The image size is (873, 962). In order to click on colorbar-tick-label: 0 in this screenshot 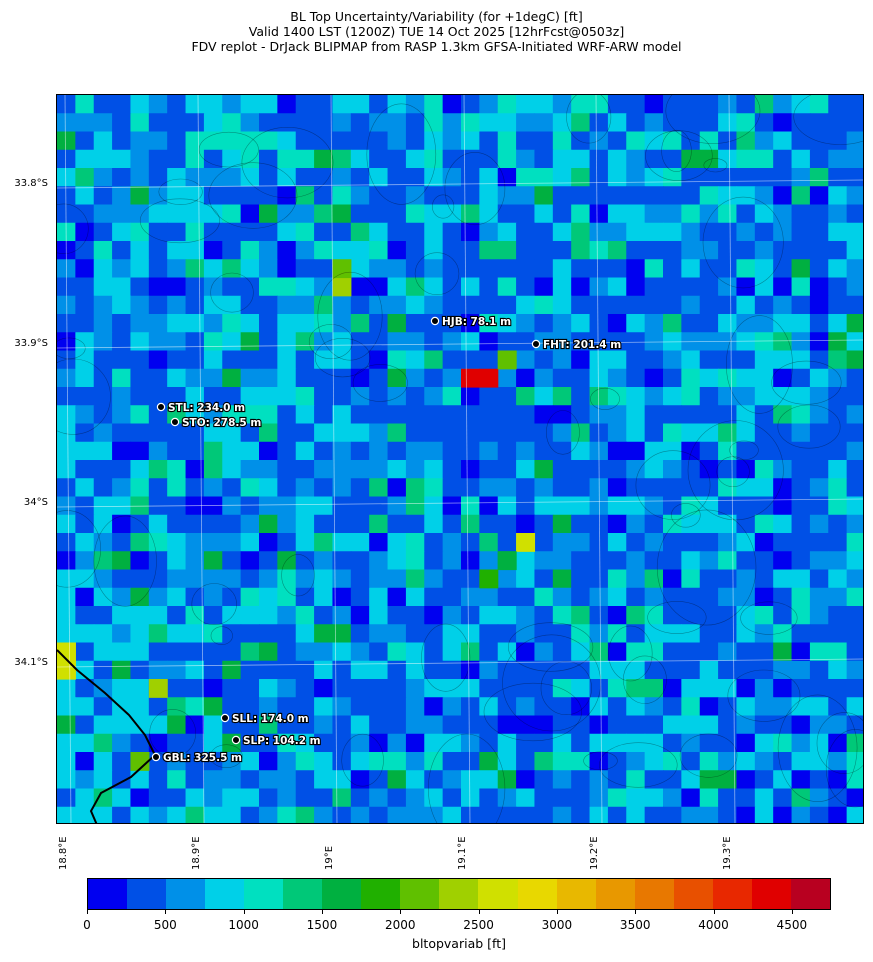, I will do `click(87, 925)`.